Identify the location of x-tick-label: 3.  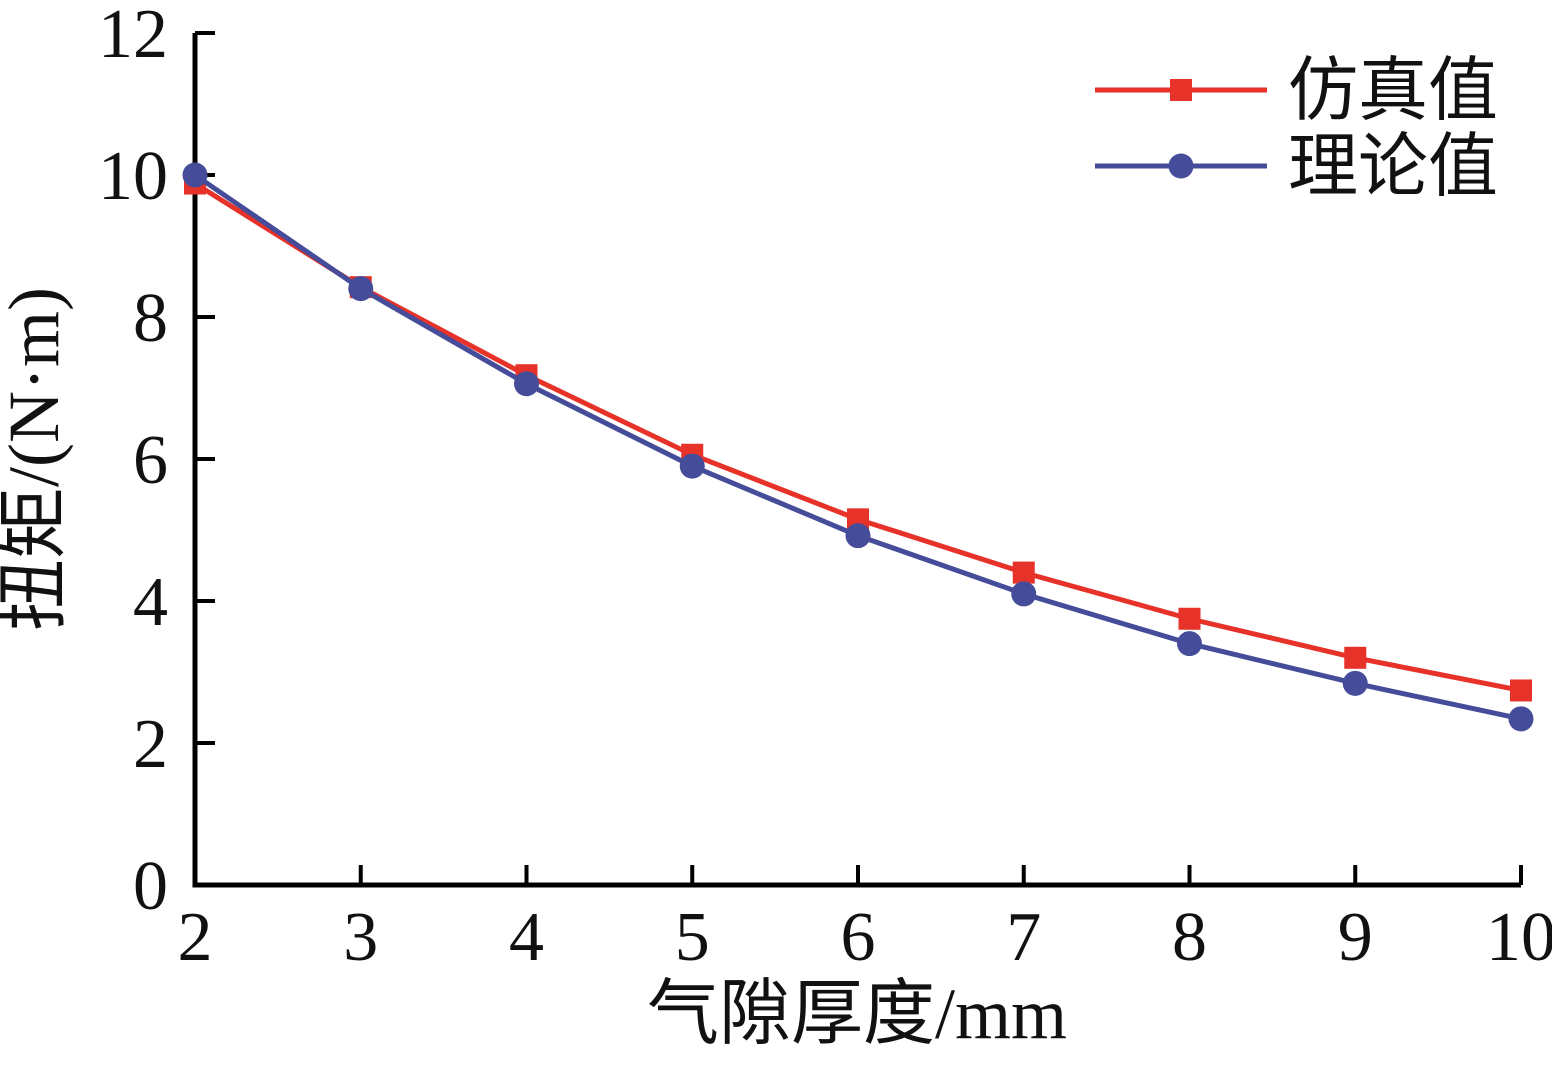
(360, 937).